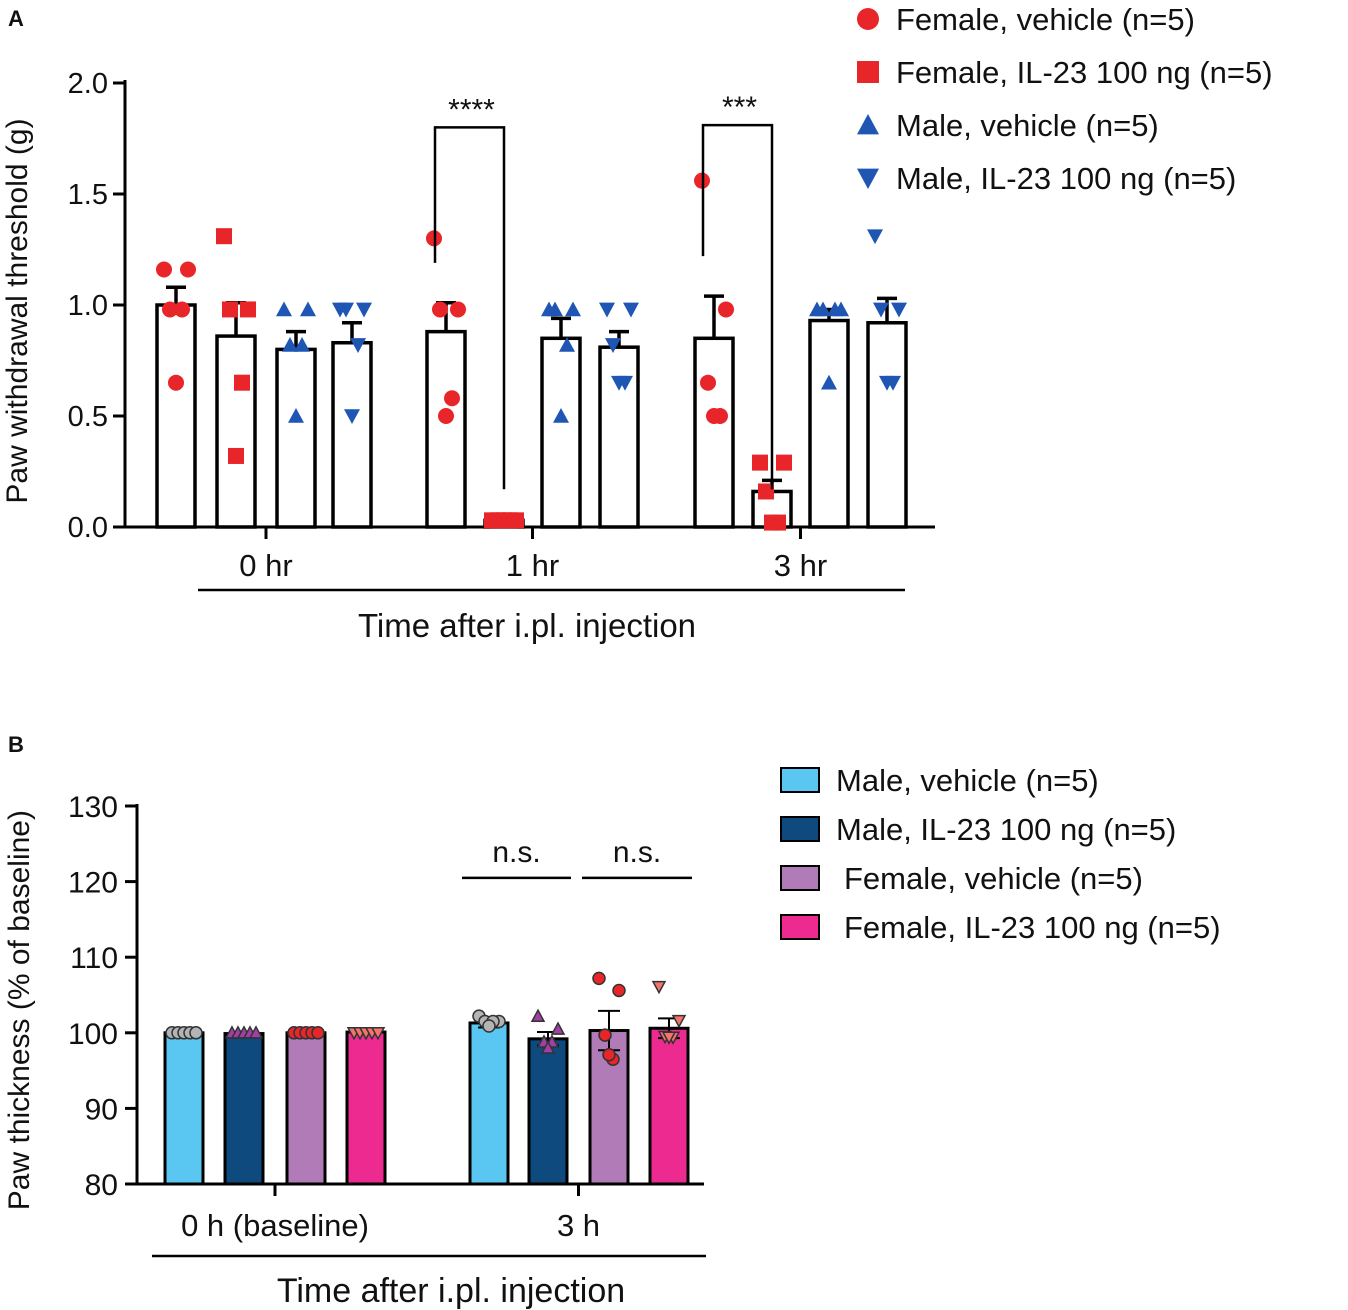 Image resolution: width=1348 pixels, height=1310 pixels. What do you see at coordinates (578, 1225) in the screenshot?
I see `x-tick-label: 3 h` at bounding box center [578, 1225].